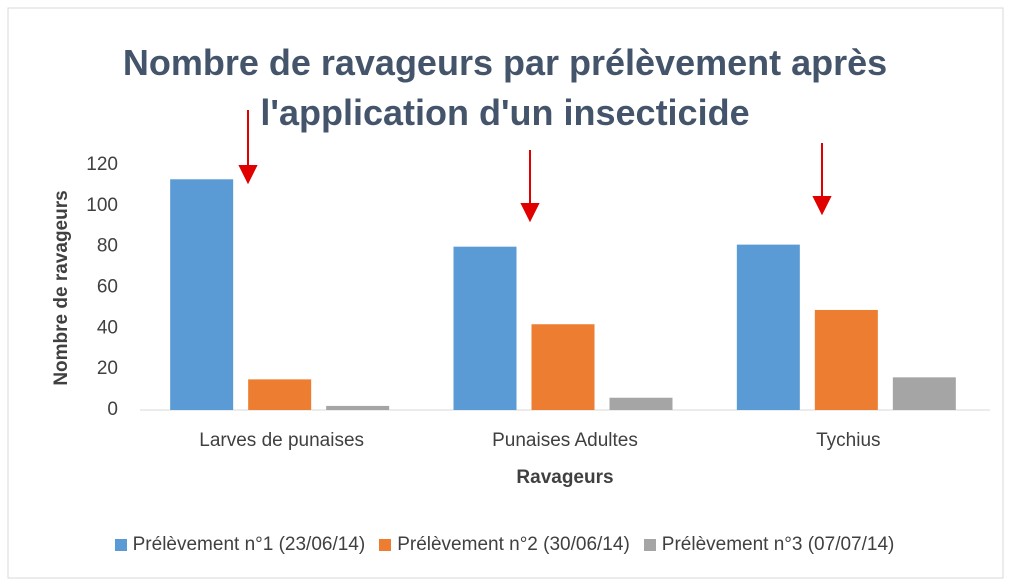 The width and height of the screenshot is (1009, 580). I want to click on legend-label: Prélèvement n°1 (23/06/14), so click(249, 544).